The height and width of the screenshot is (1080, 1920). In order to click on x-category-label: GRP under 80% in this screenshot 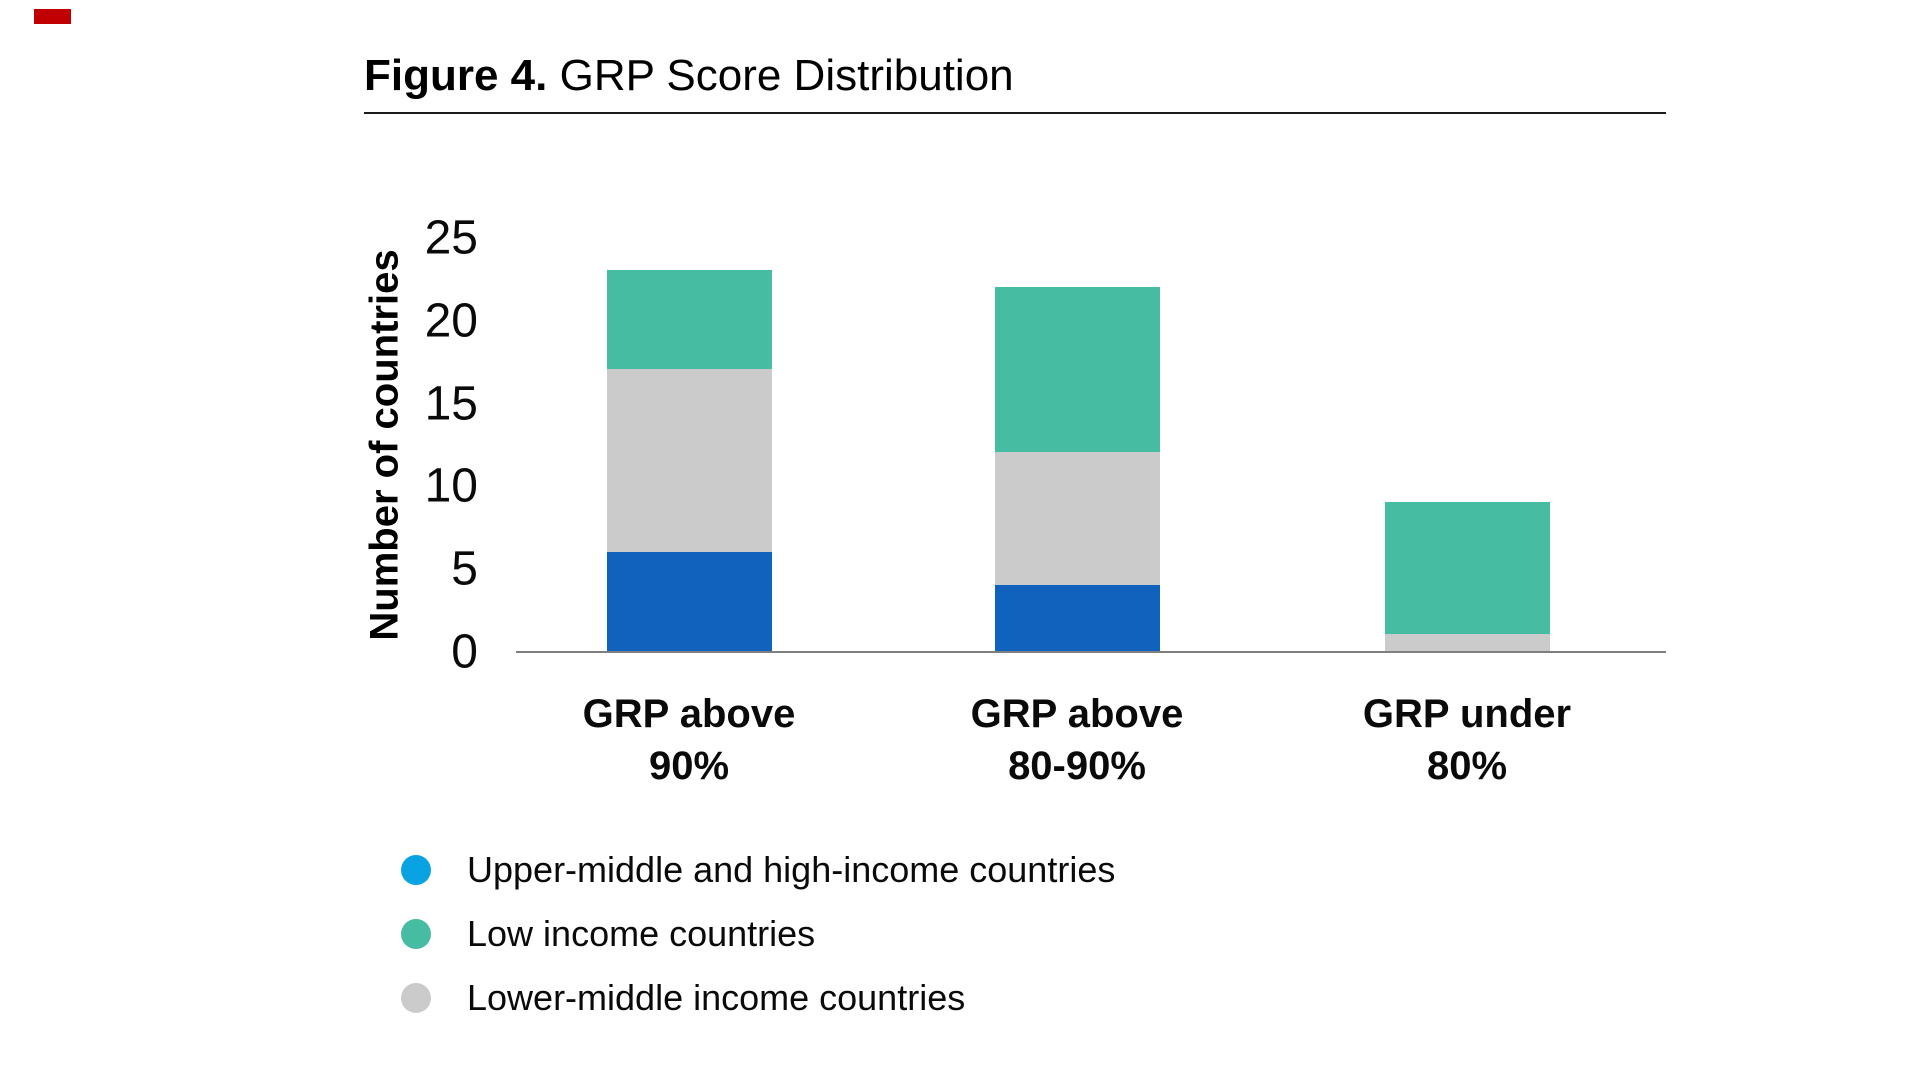, I will do `click(1467, 740)`.